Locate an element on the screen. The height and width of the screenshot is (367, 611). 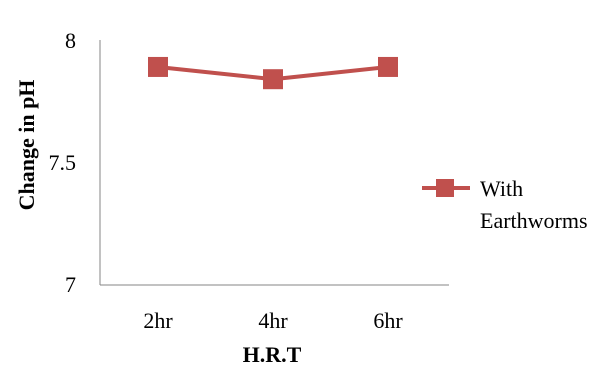
y-tick-label-7: 7 is located at coordinates (70, 284).